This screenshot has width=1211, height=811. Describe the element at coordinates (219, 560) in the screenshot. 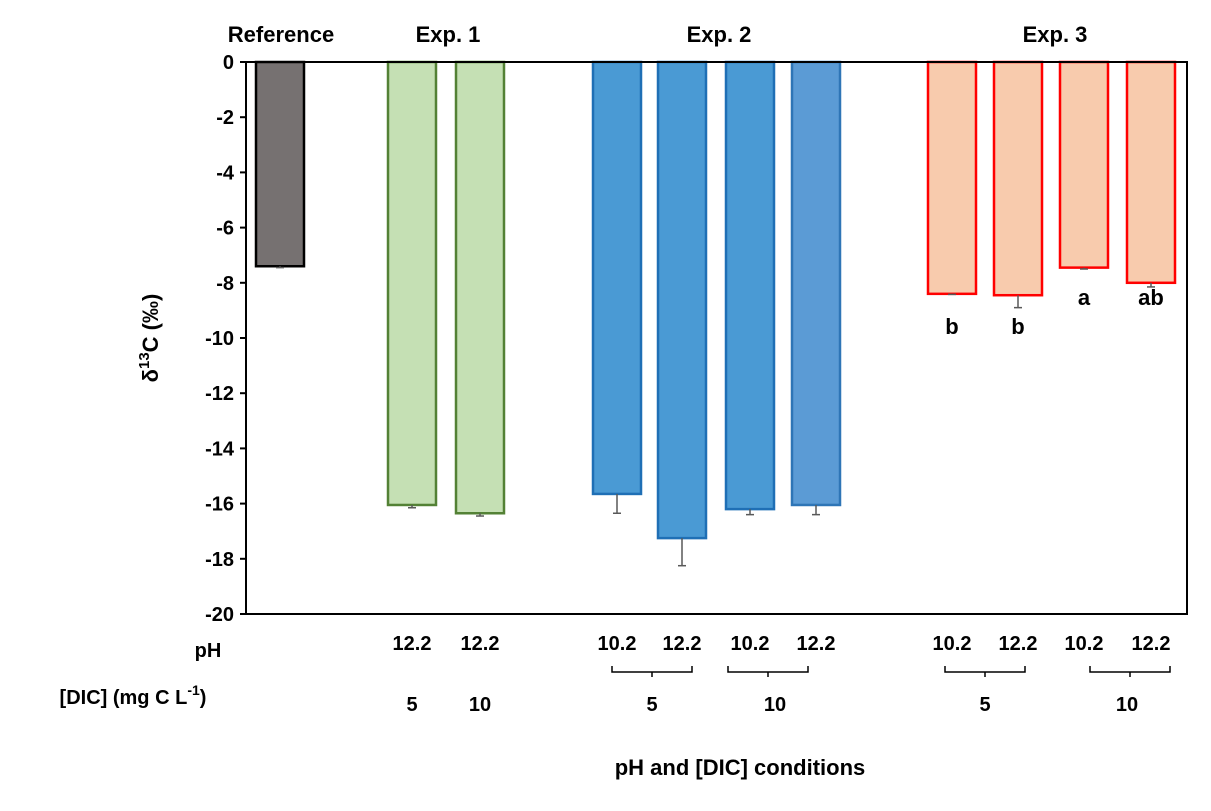

I see `y-tick-label: -18` at that location.